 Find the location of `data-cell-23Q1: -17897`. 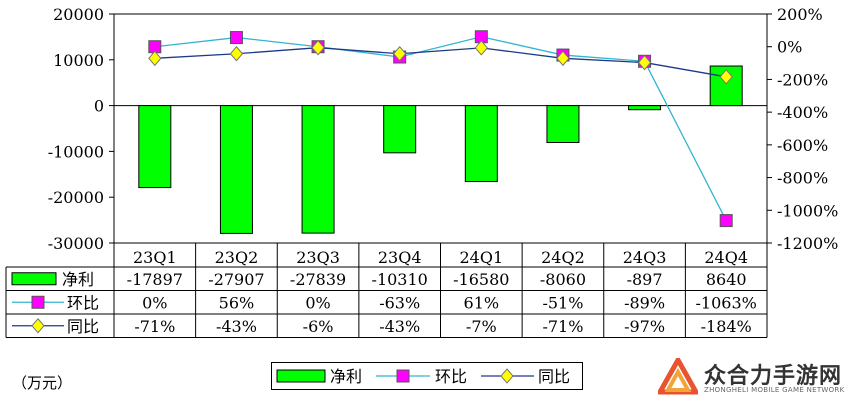

data-cell-23Q1: -17897 is located at coordinates (155, 279).